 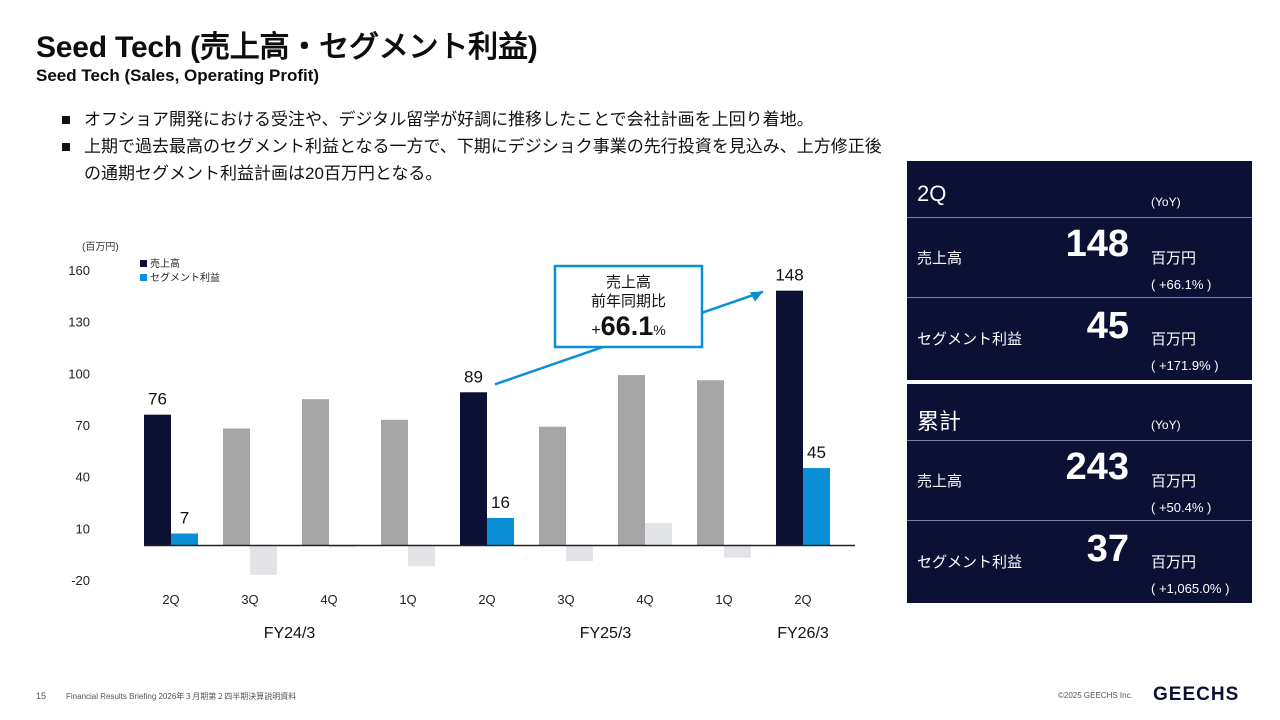 What do you see at coordinates (41, 696) in the screenshot?
I see `page-number: 15` at bounding box center [41, 696].